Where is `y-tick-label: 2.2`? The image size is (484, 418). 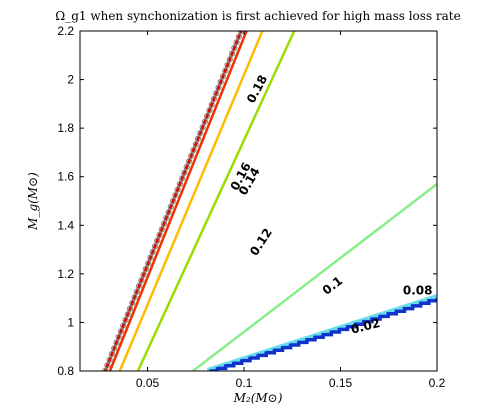 y-tick-label: 2.2 is located at coordinates (65, 31).